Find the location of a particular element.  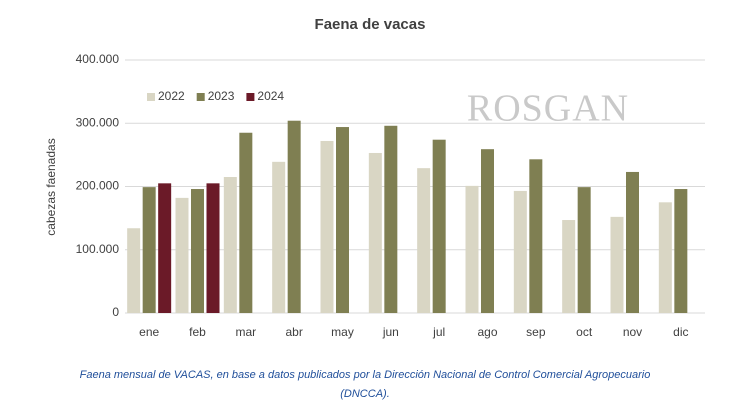

x-tick-label: sep is located at coordinates (536, 332).